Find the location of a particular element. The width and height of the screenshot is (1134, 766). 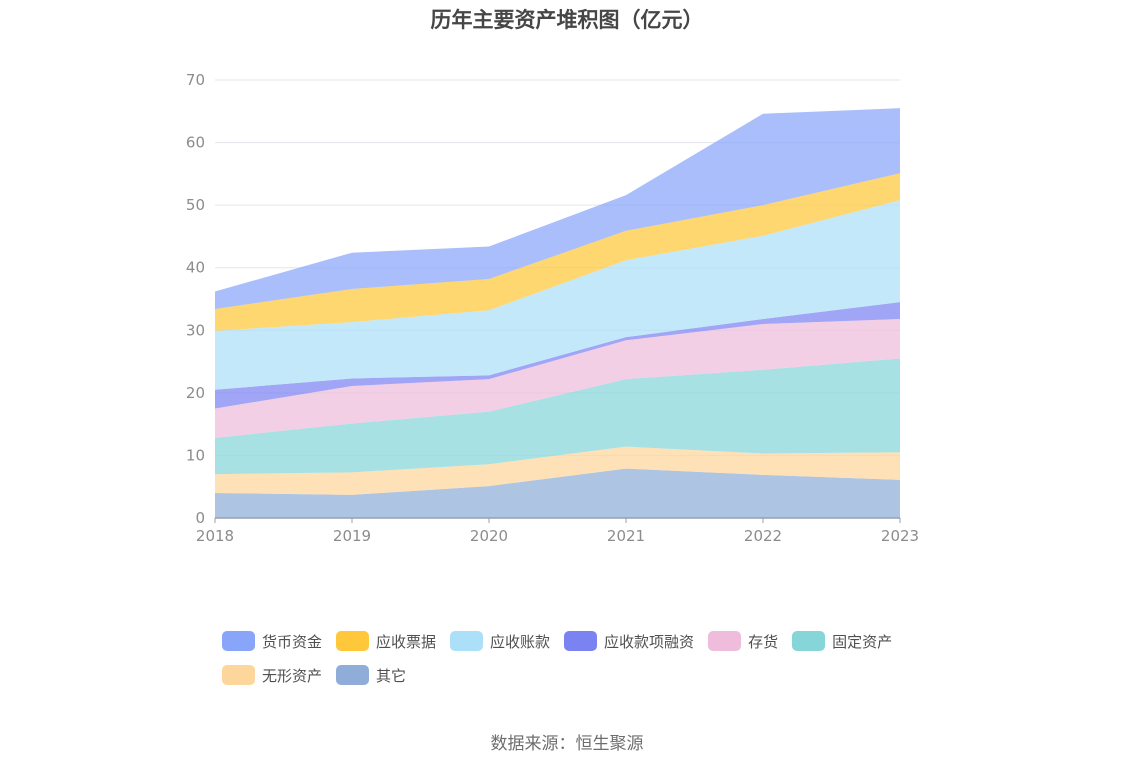

legend-item: 应收账款 is located at coordinates (500, 641).